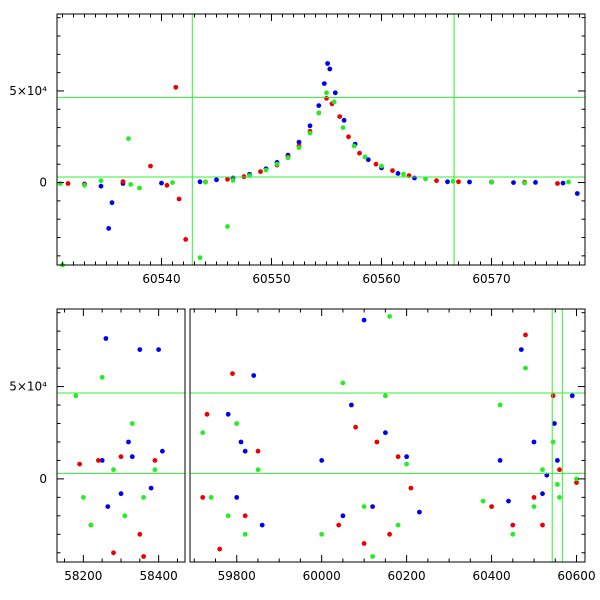  I want to click on bottom-panel-segment: 58200 58400, so click(121, 445).